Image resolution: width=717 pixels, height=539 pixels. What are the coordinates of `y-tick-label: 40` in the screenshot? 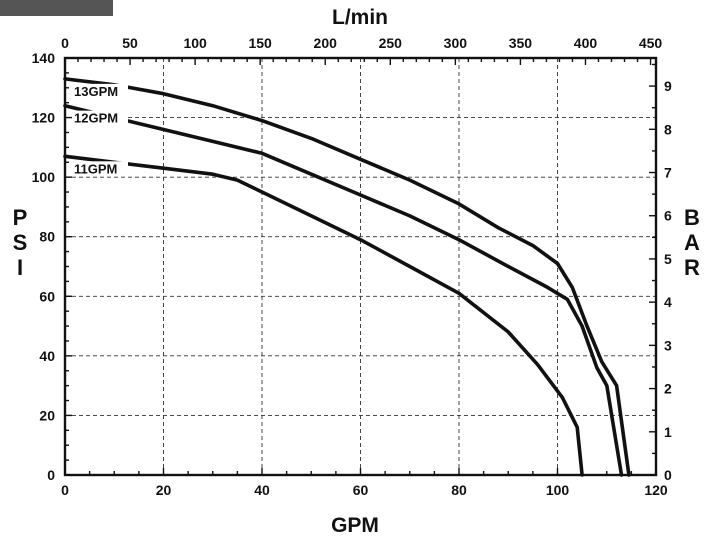 It's located at (47, 356).